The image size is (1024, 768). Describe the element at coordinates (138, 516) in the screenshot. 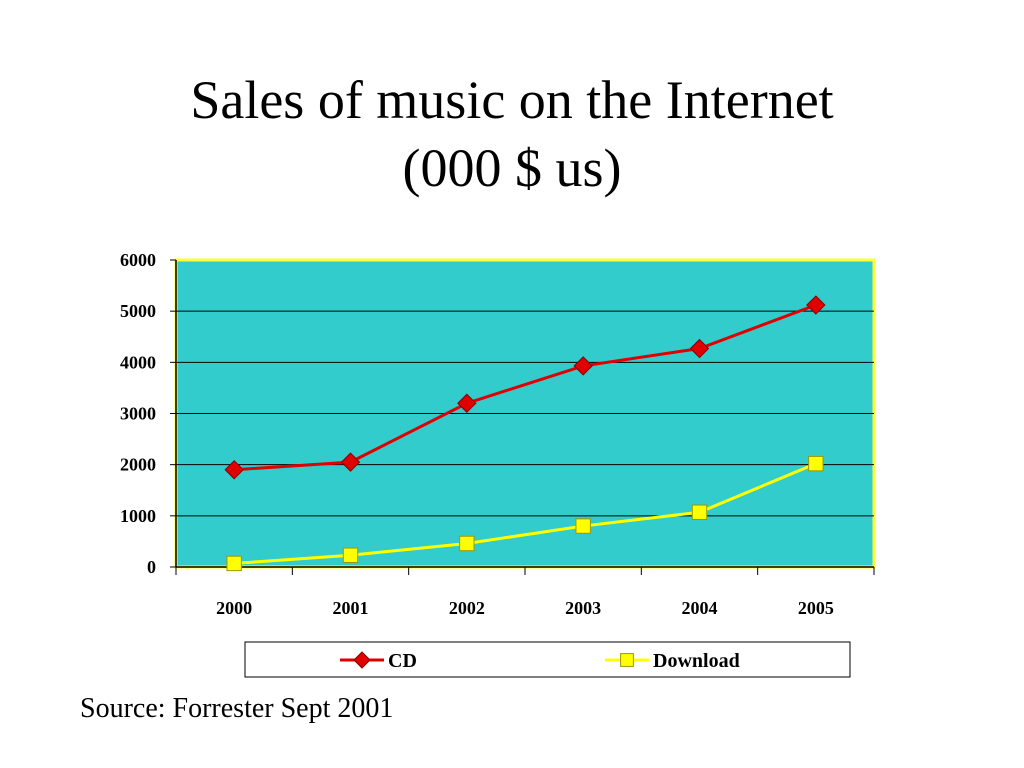

I see `y-tick-label: 1000` at that location.